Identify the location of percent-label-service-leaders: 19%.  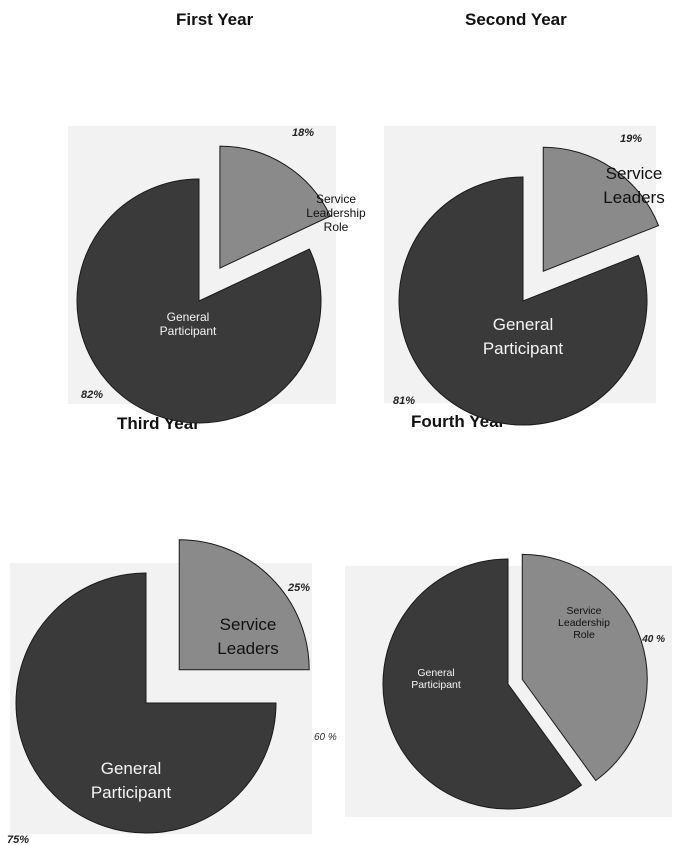
(631, 139).